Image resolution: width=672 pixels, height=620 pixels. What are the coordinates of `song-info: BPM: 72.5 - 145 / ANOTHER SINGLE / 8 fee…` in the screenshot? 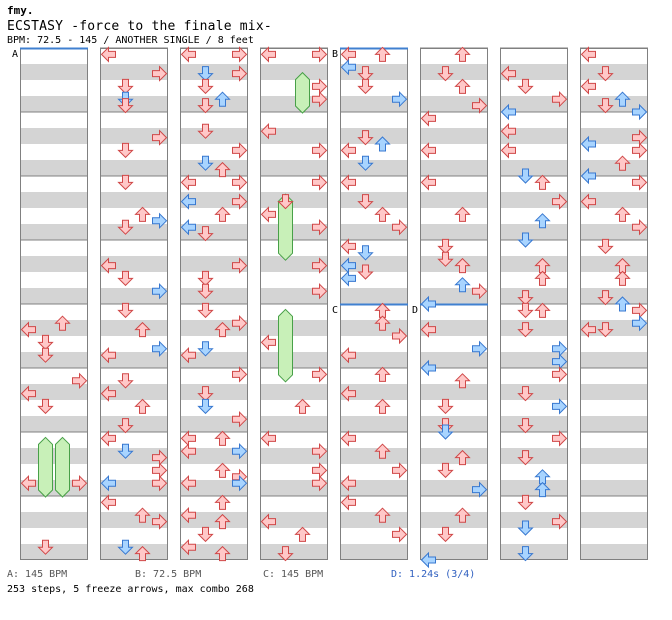 It's located at (130, 40).